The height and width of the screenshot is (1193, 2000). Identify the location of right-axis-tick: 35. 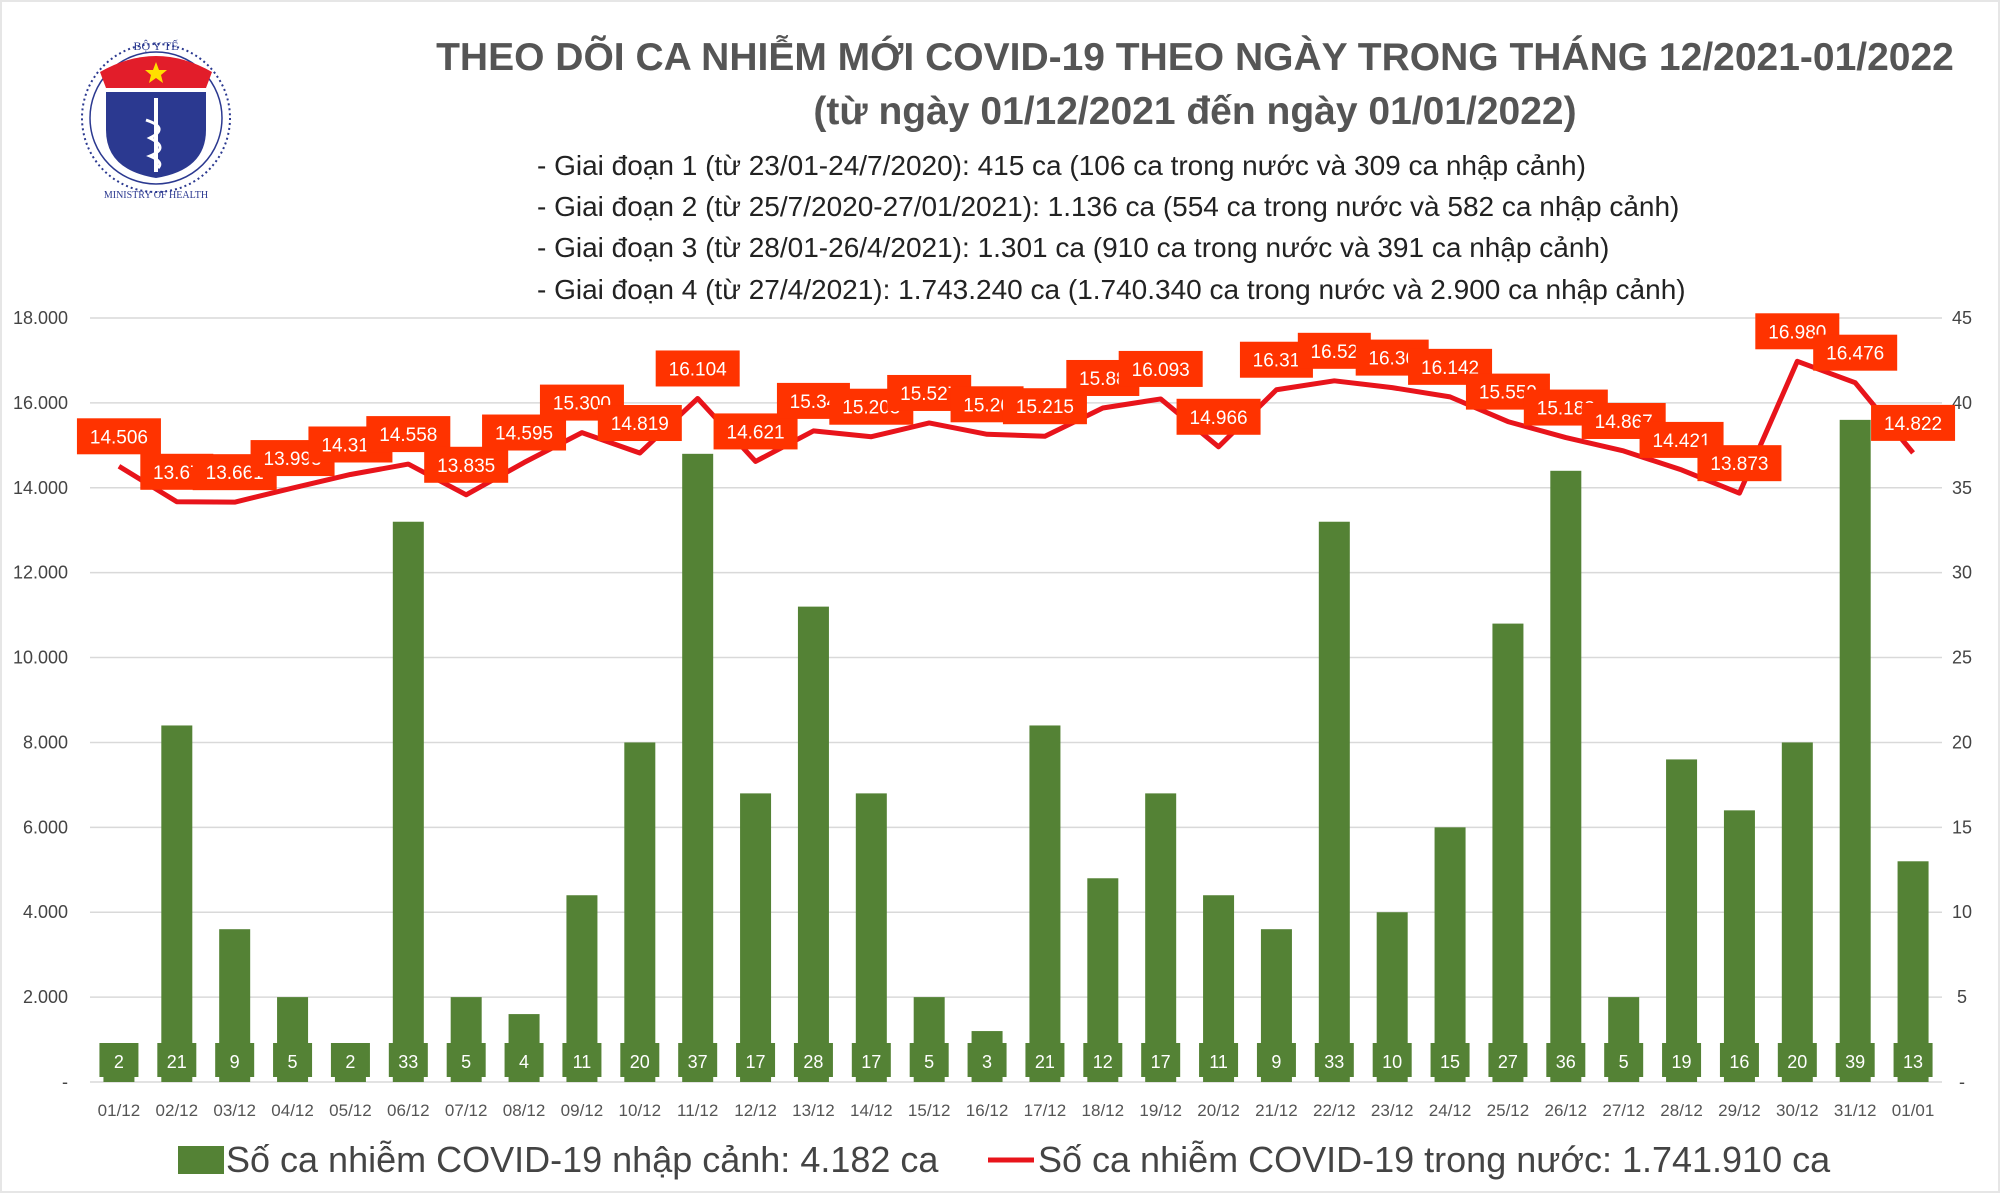
(1962, 488).